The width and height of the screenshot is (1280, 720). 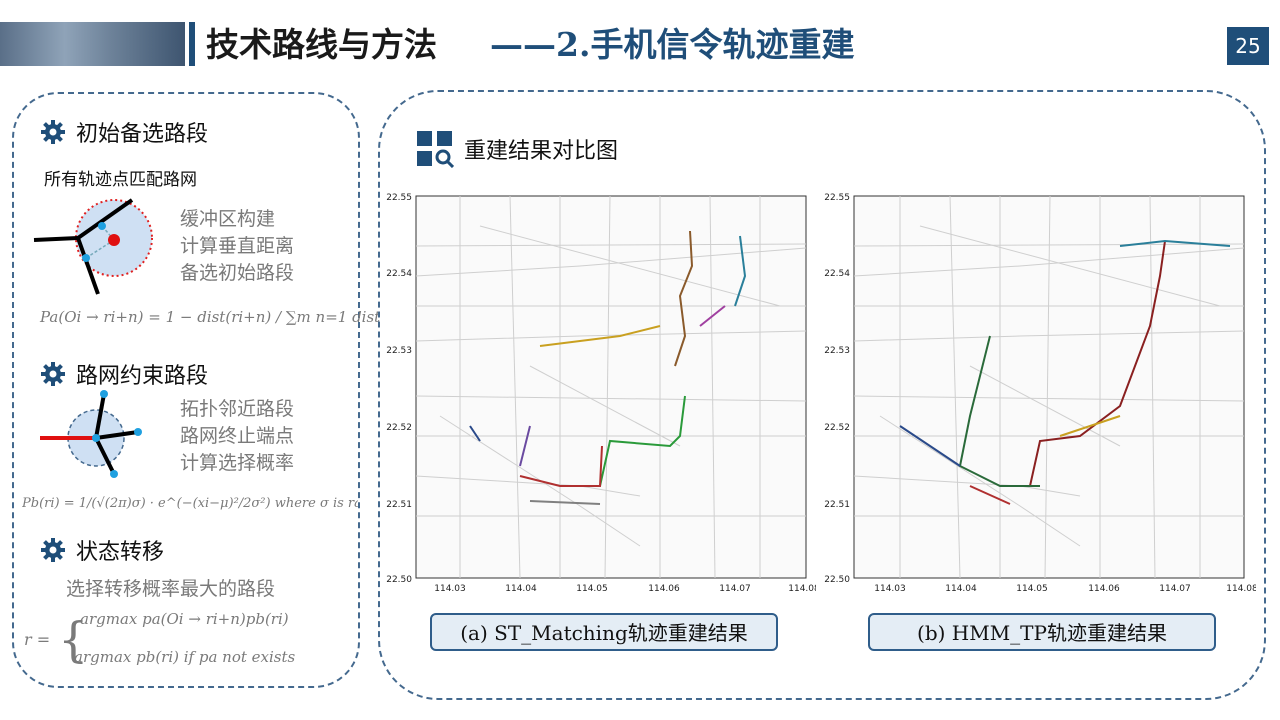 I want to click on section-heading: 初始备选路段, so click(x=142, y=134).